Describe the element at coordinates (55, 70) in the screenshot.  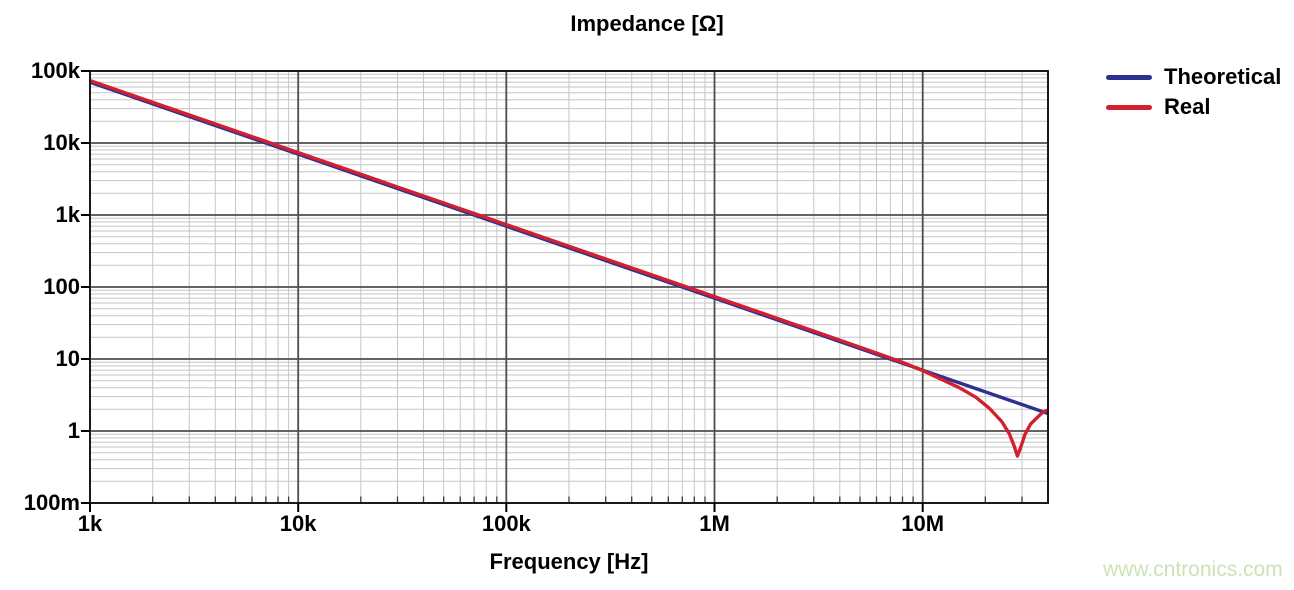
I see `y-tick-label: 100k` at that location.